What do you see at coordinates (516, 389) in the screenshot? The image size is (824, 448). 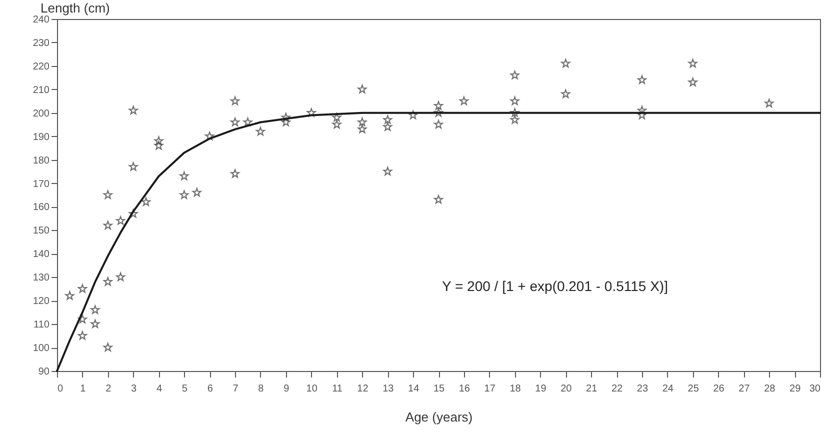 I see `x-tick-label: 18` at bounding box center [516, 389].